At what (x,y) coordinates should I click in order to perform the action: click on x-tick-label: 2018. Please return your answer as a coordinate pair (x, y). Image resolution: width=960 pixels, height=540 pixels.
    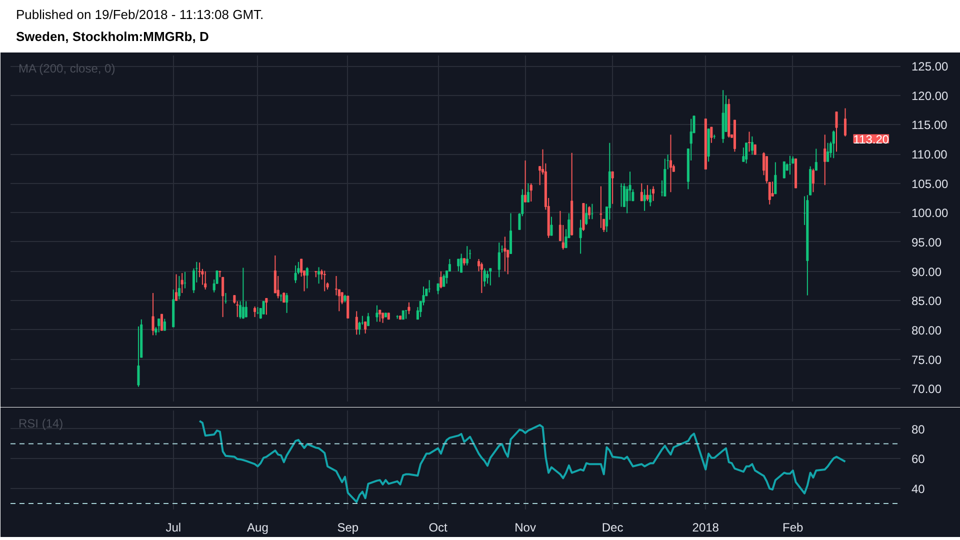
    Looking at the image, I should click on (706, 527).